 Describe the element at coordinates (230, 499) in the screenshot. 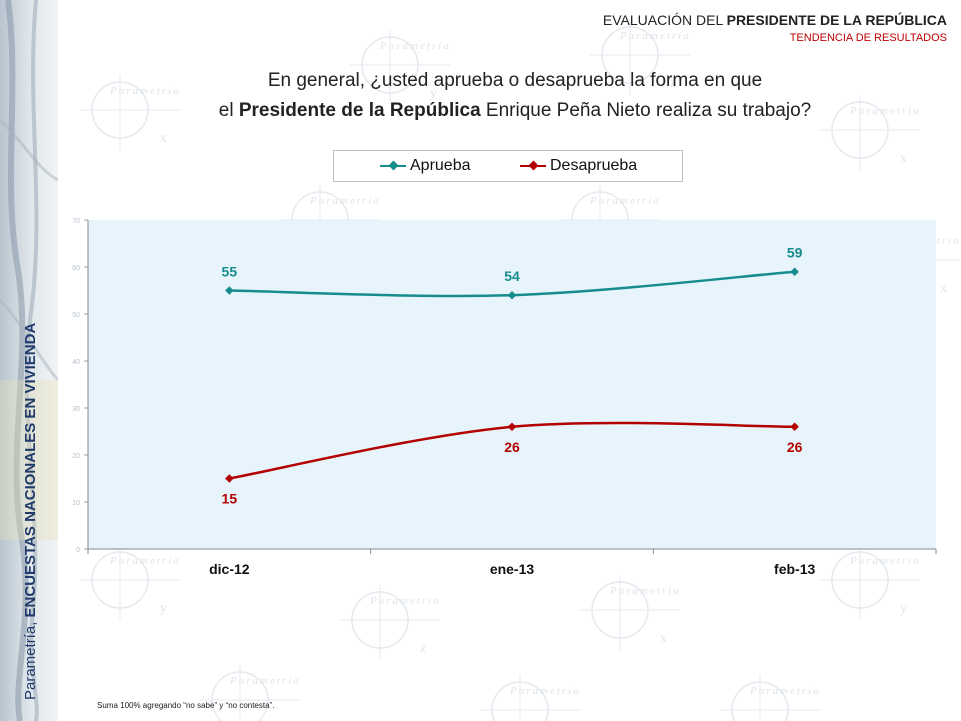

I see `data-label-desaprueba: 15` at that location.